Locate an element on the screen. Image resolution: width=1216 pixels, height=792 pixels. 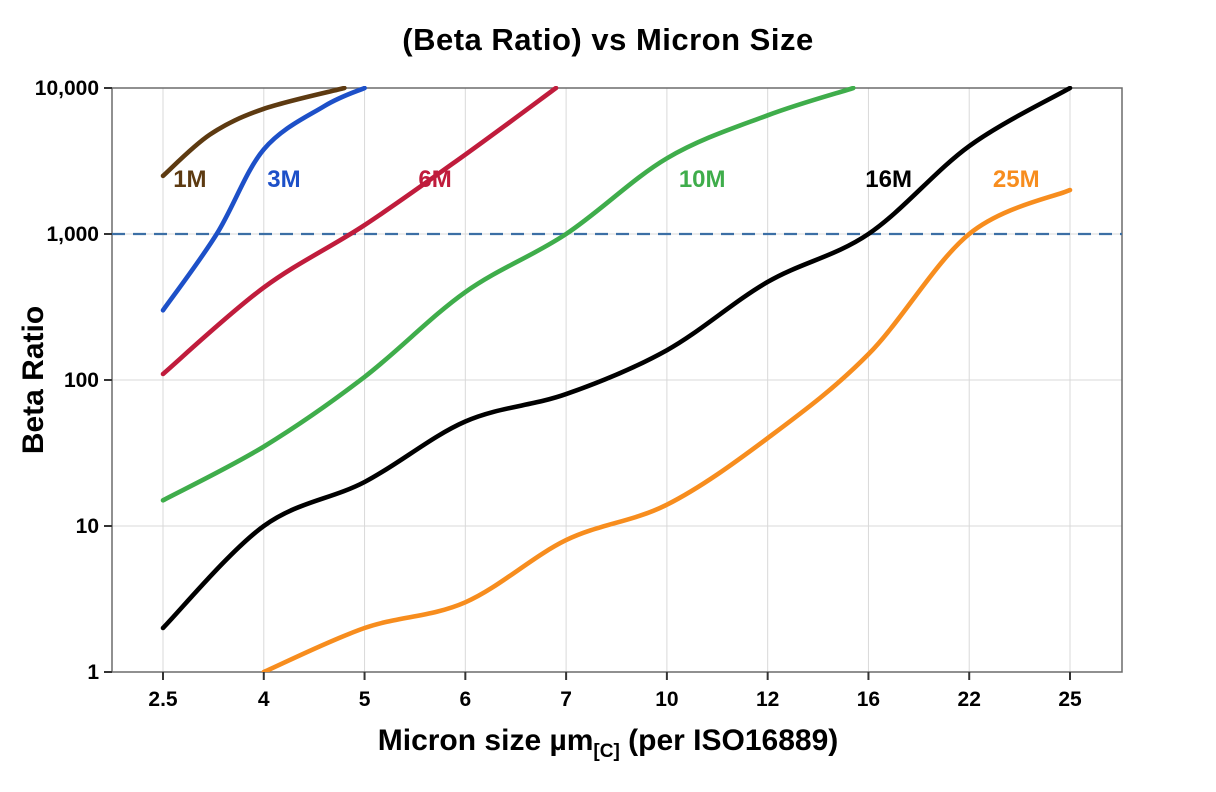
series-curve-6M is located at coordinates (359, 231).